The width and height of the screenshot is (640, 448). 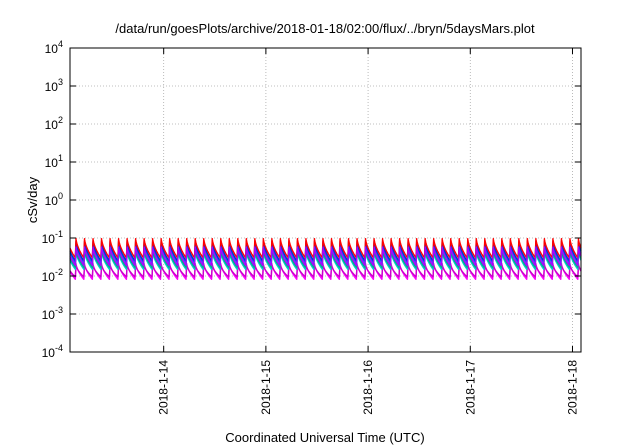 What do you see at coordinates (60, 82) in the screenshot?
I see `y-tick-exponent: 3` at bounding box center [60, 82].